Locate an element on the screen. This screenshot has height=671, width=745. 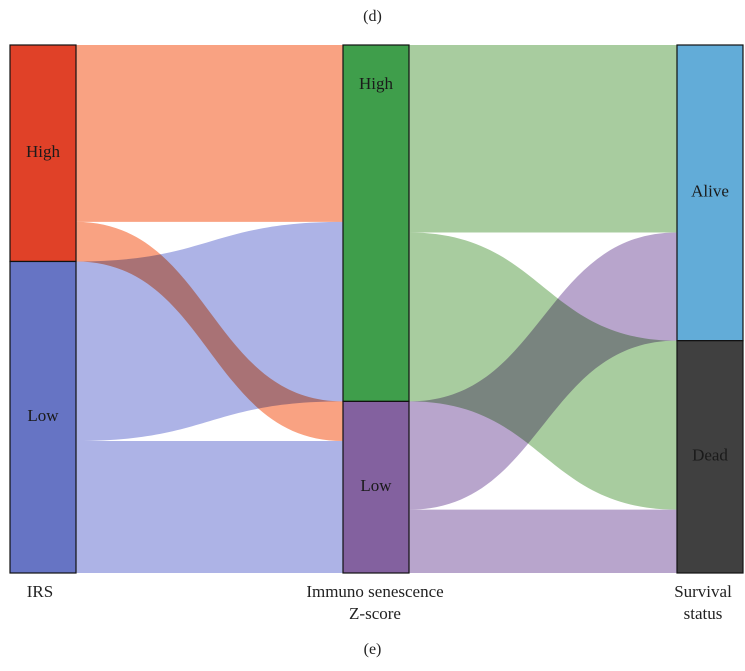
link-irs_low-to-z_high is located at coordinates (209, 331).